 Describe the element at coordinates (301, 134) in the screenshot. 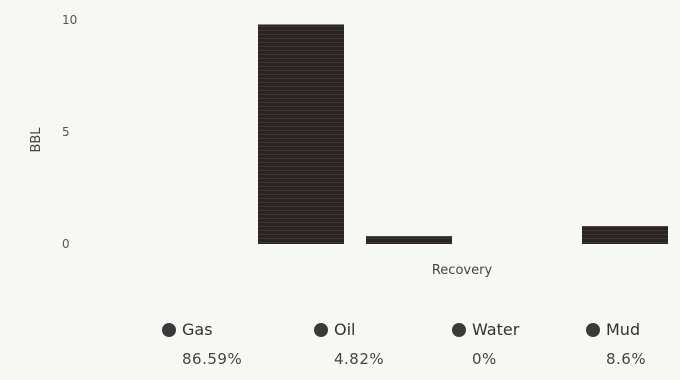

I see `bar-gas` at that location.